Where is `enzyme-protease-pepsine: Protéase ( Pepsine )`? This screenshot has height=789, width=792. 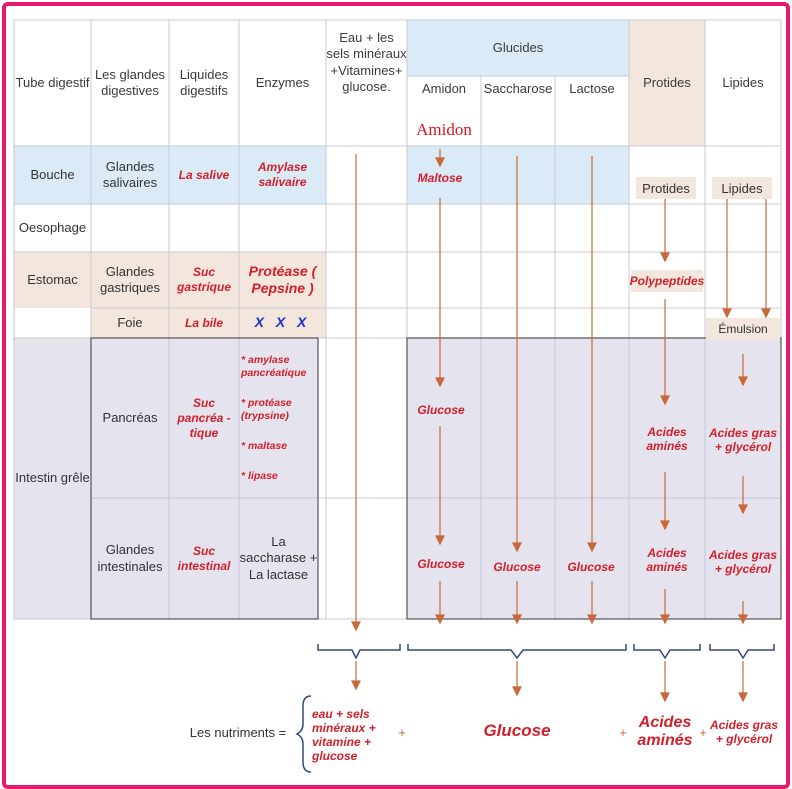
enzyme-protease-pepsine: Protéase ( Pepsine ) is located at coordinates (282, 279).